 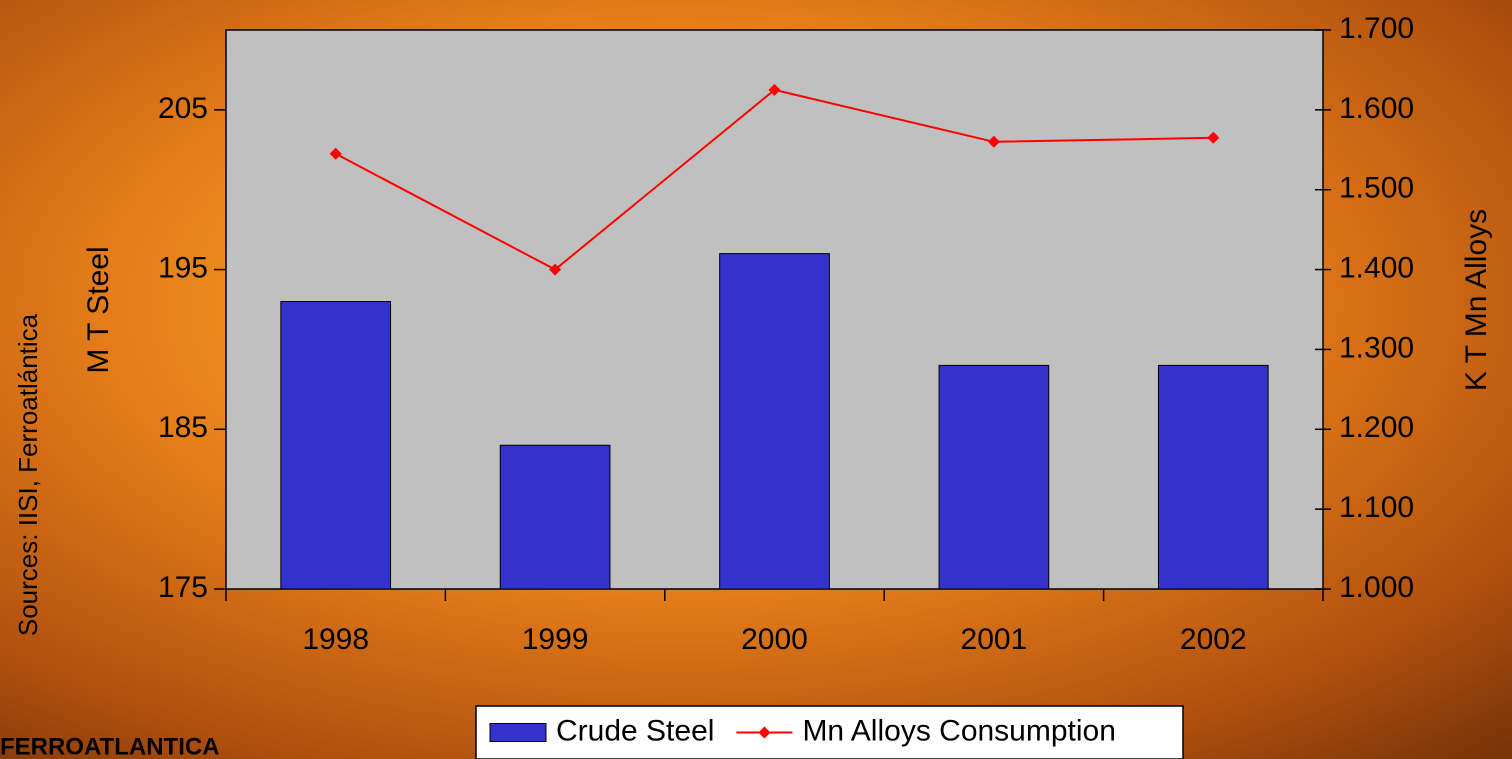 What do you see at coordinates (994, 639) in the screenshot?
I see `x-tick-label: 2001` at bounding box center [994, 639].